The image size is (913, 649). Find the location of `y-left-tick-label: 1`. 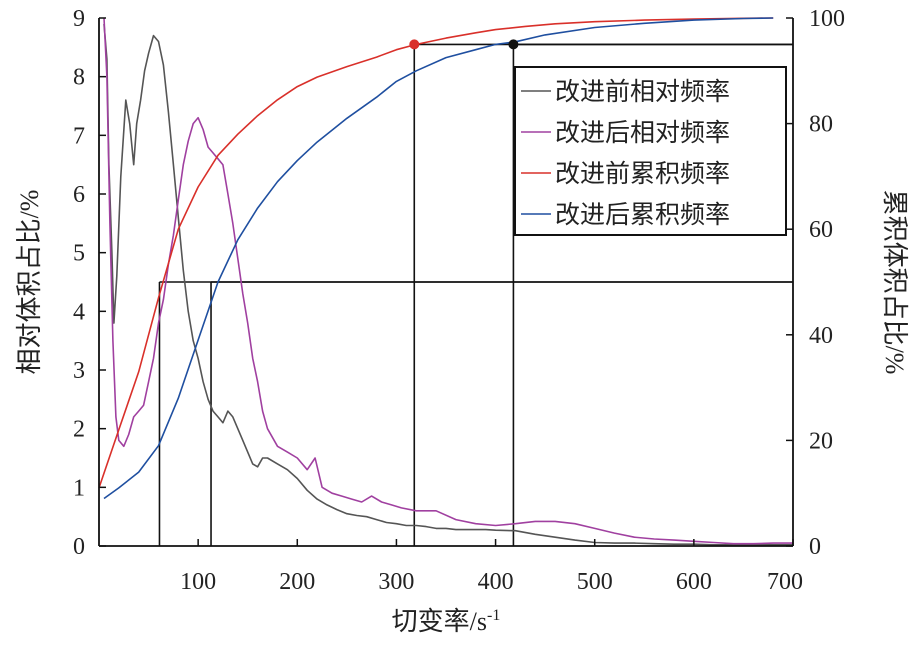

y-left-tick-label: 1 is located at coordinates (79, 488).